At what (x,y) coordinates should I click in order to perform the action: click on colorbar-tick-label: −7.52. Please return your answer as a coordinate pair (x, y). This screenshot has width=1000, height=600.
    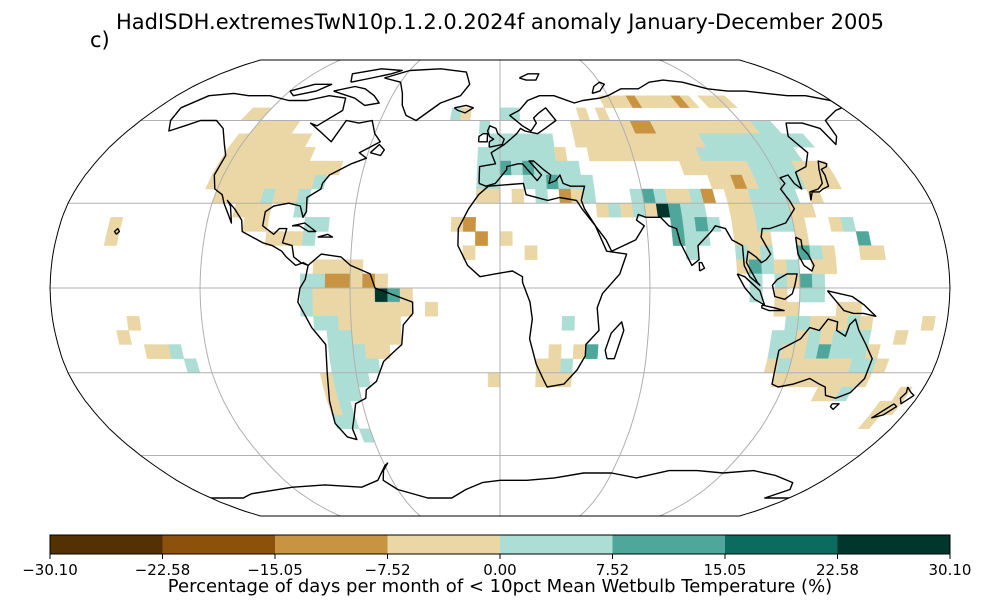
    Looking at the image, I should click on (388, 570).